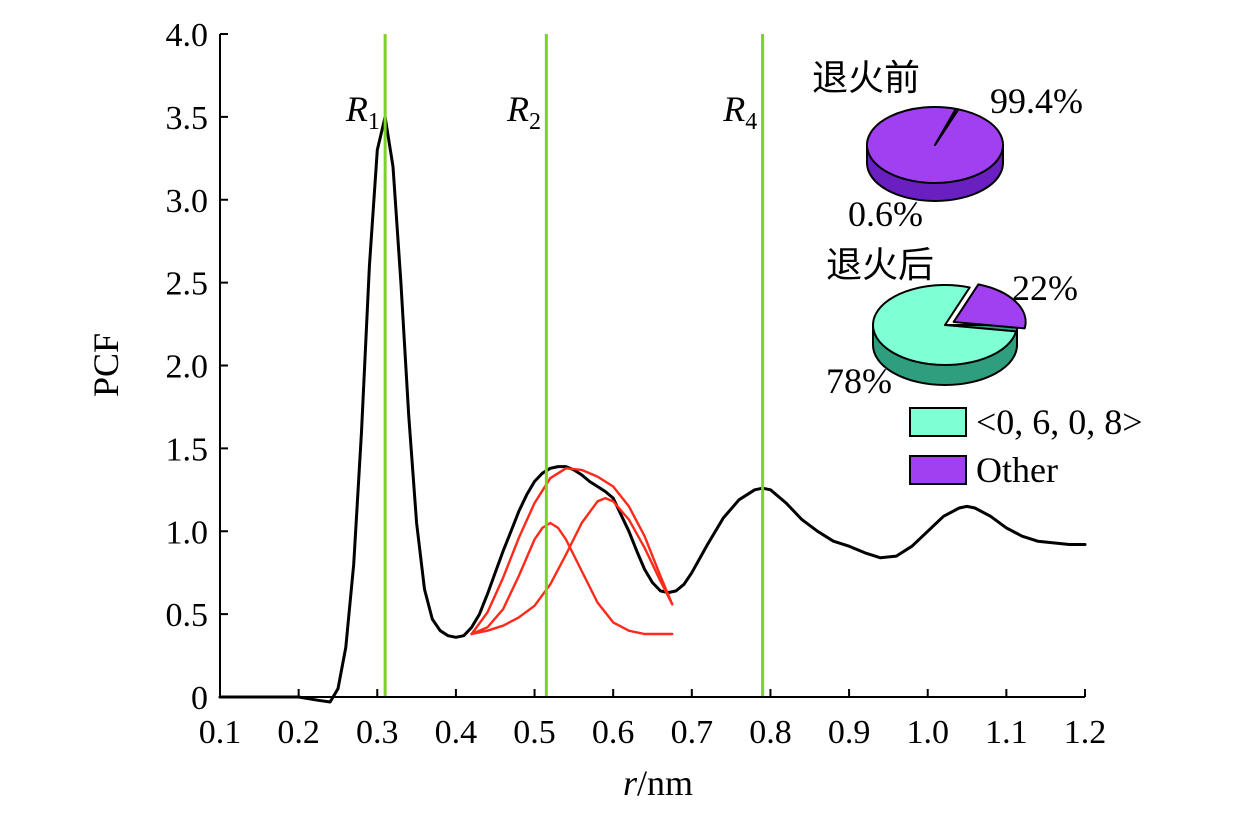 The height and width of the screenshot is (819, 1260). I want to click on y-tick-label: 2.0, so click(187, 367).